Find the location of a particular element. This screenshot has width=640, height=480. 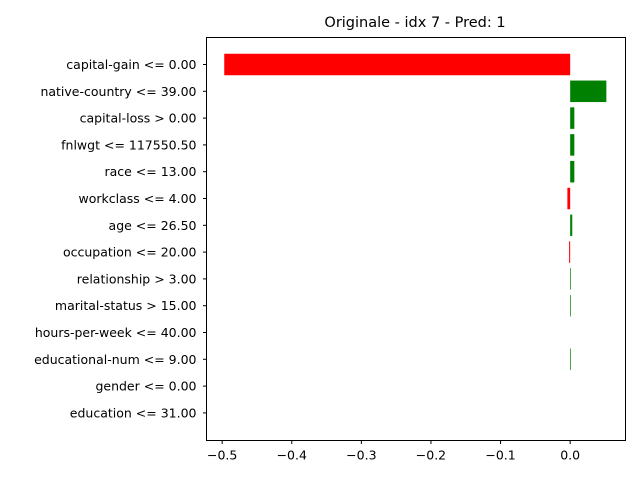

y-tick-label: capital-loss > 0.00 is located at coordinates (138, 118).